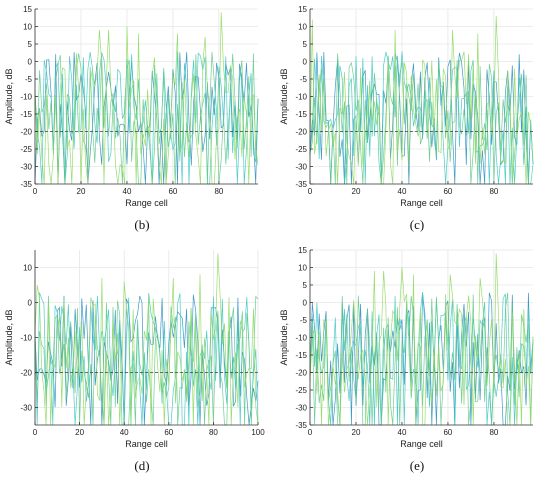 The image size is (550, 482). I want to click on panel-label-c: (c), so click(417, 224).